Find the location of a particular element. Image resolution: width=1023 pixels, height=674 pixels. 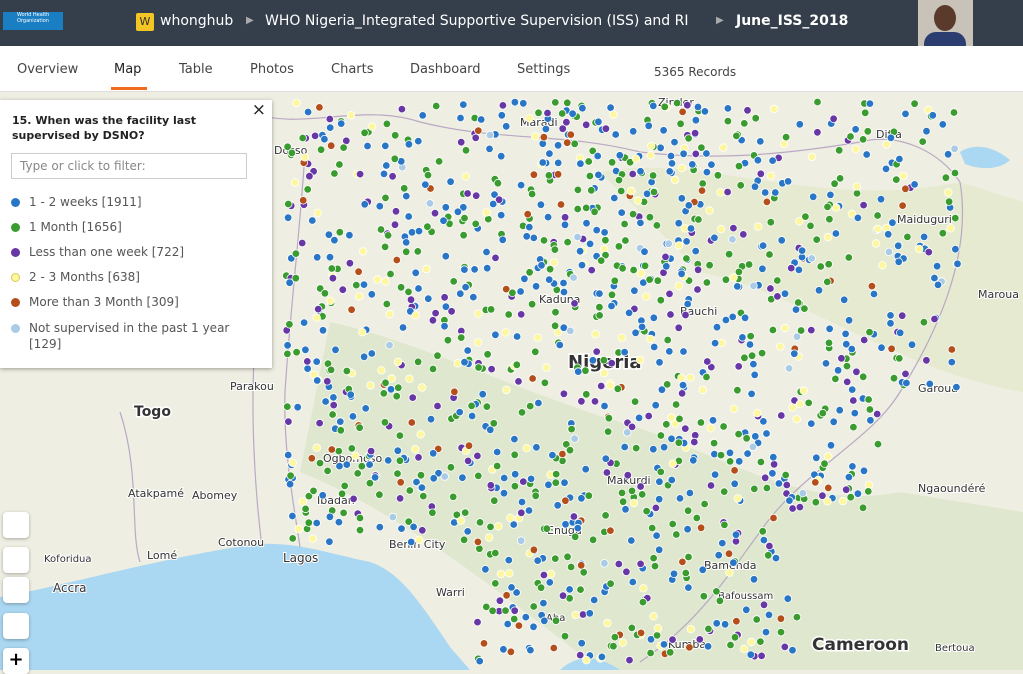

legend-item: Less than one week [722] is located at coordinates (130, 252).